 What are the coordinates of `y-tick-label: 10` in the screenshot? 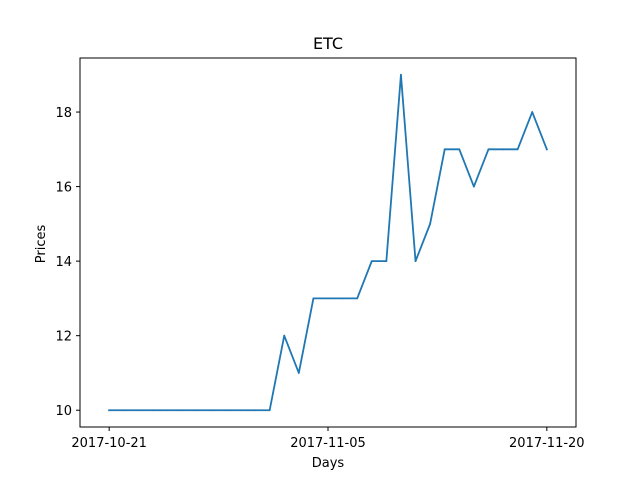 It's located at (63, 411).